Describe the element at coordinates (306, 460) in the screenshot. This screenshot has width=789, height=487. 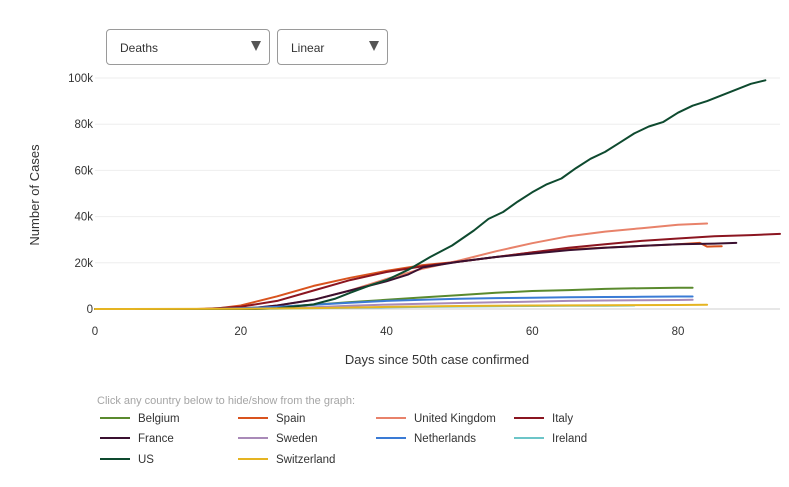
I see `legend-label: Switzerland` at that location.